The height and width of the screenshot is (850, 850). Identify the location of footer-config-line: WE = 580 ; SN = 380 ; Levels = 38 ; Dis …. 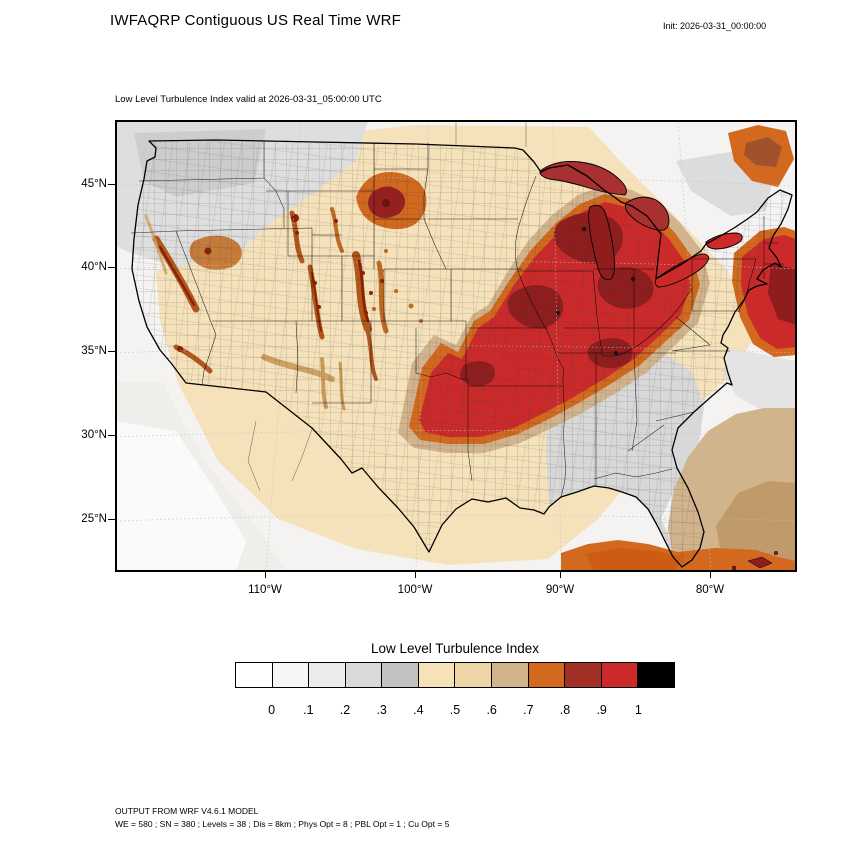
(282, 824).